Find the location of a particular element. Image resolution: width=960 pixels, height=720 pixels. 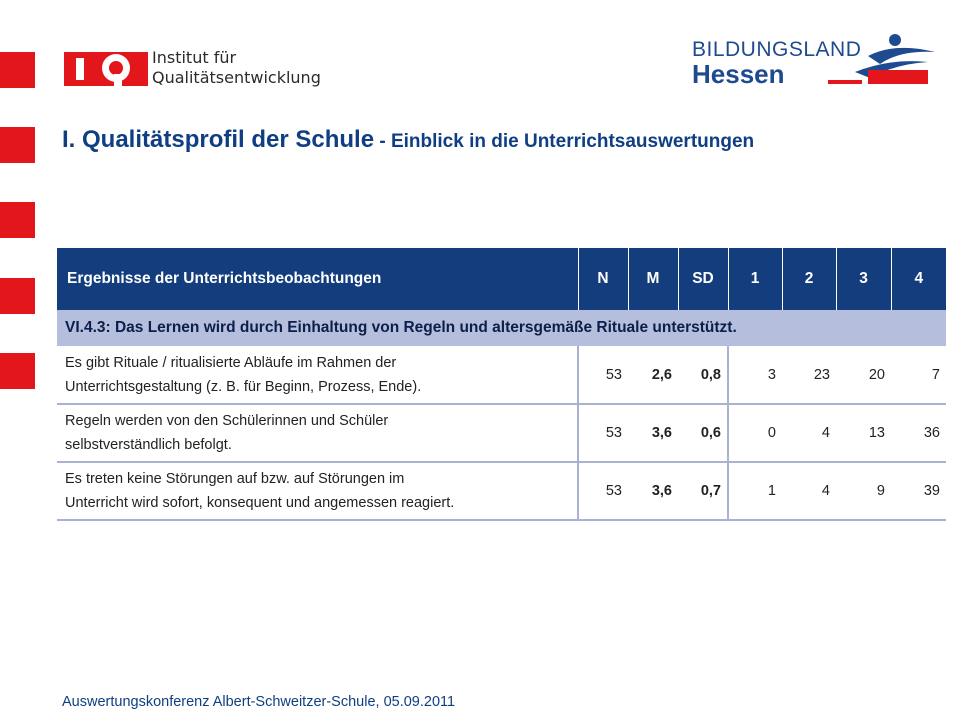

page-title-sep: - is located at coordinates (382, 141).